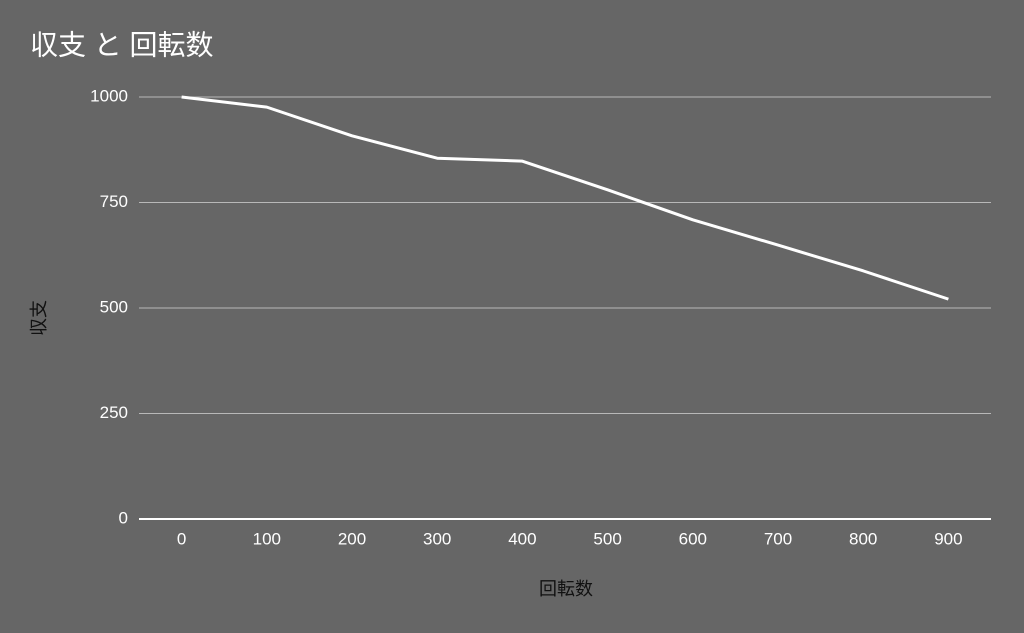  Describe the element at coordinates (522, 538) in the screenshot. I see `x-tick-label: 400` at that location.